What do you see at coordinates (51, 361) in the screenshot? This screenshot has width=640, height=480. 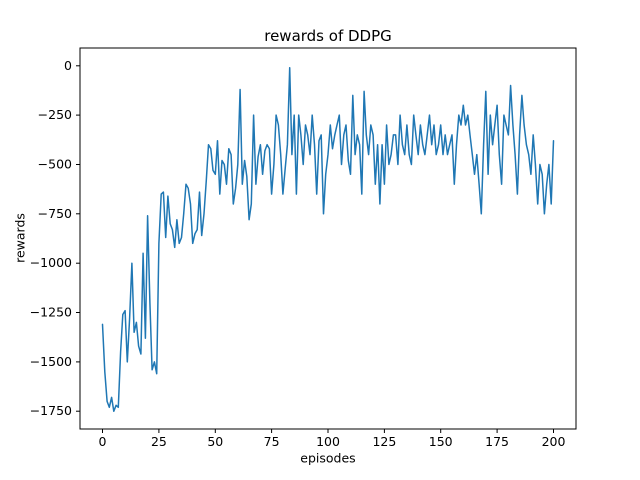 I see `svg-text: −1500` at bounding box center [51, 361].